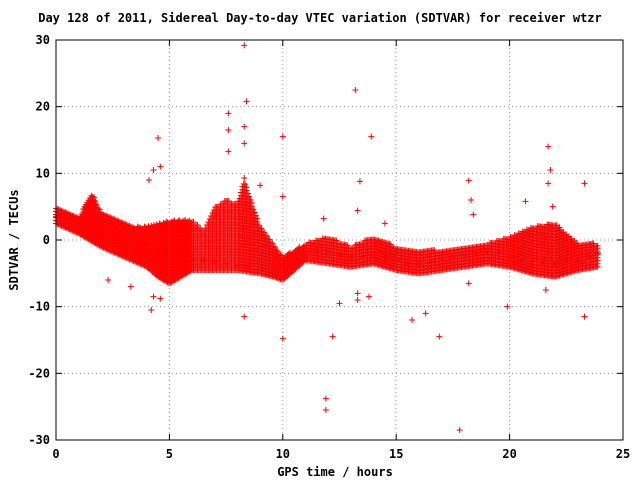 This screenshot has width=640, height=480. What do you see at coordinates (623, 454) in the screenshot?
I see `x-tick-label: 25` at bounding box center [623, 454].